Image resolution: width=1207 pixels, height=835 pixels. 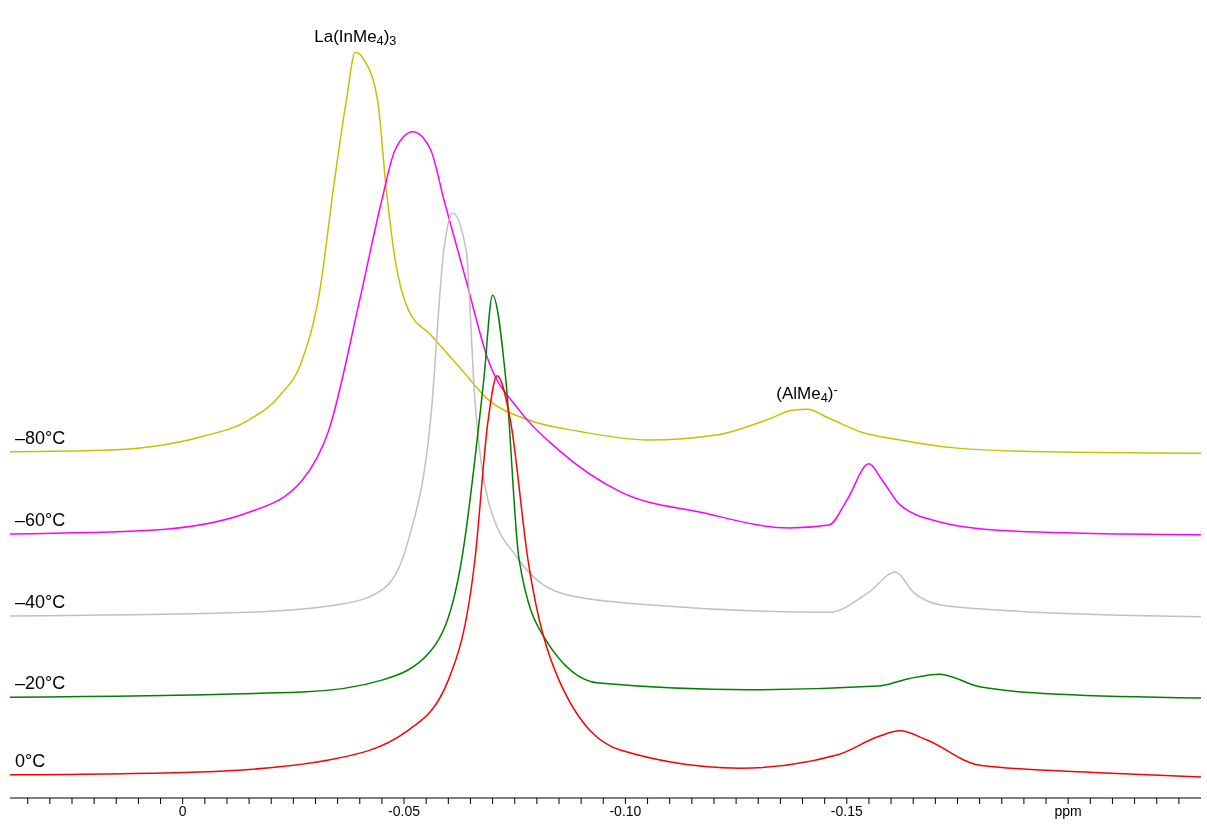 I want to click on x-tick-label: 0, so click(x=182, y=810).